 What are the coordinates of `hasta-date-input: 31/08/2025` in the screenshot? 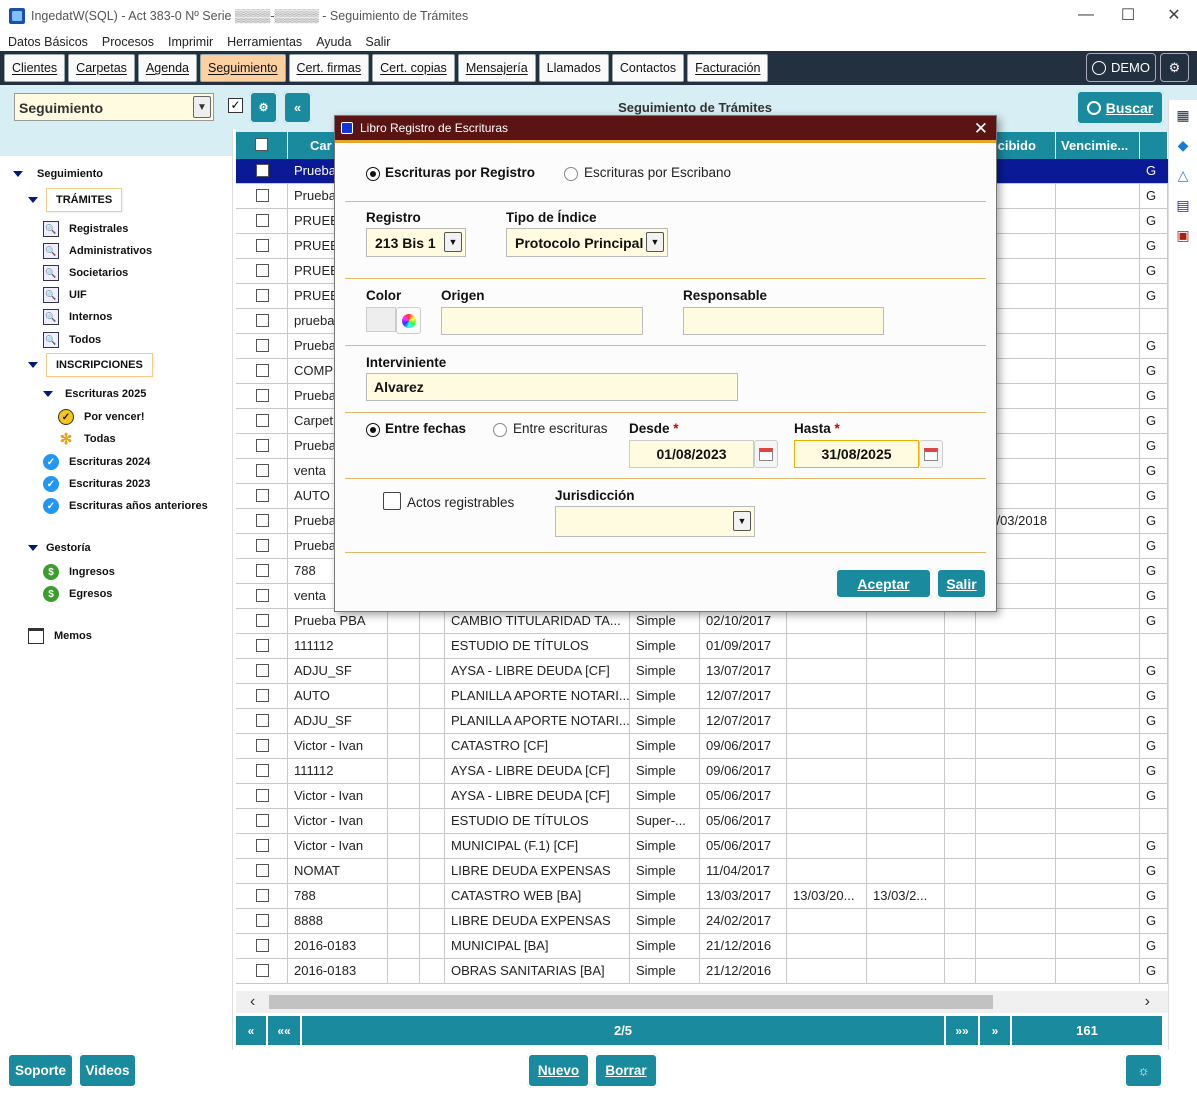 It's located at (856, 454).